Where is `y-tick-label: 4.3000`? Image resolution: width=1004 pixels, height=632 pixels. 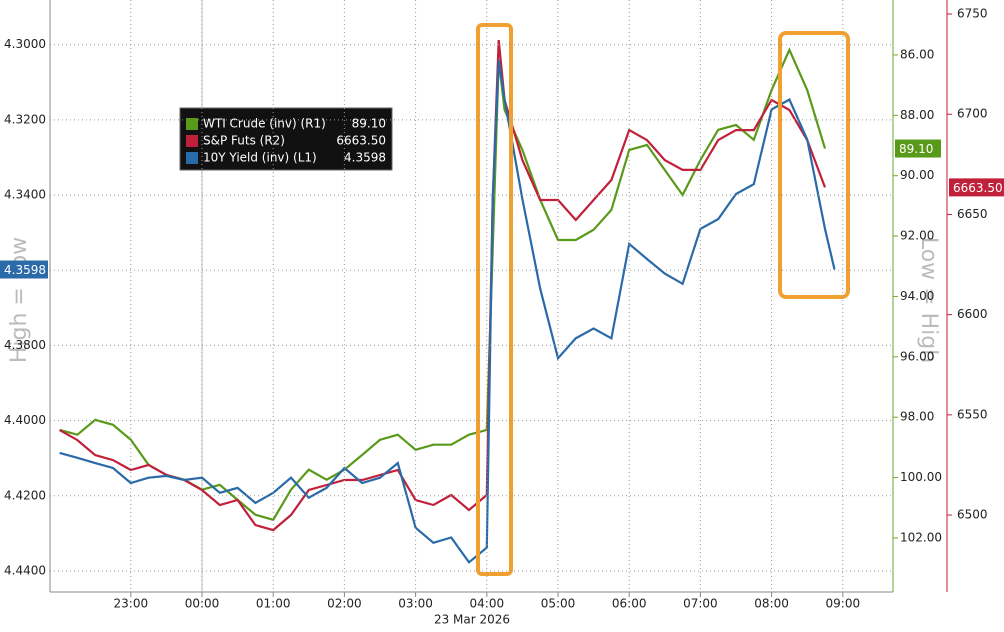 y-tick-label: 4.3000 is located at coordinates (25, 44).